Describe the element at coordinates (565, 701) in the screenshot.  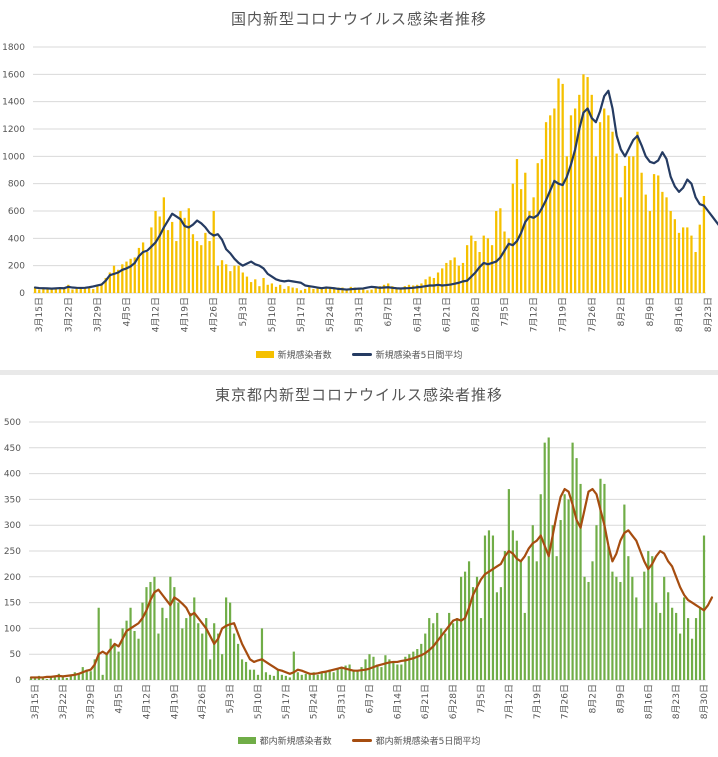
I see `x-tick-label: 7月26日` at that location.